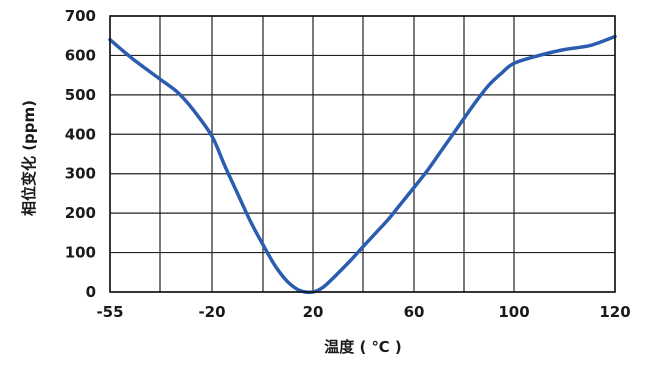 The height and width of the screenshot is (367, 646). What do you see at coordinates (513, 312) in the screenshot?
I see `x-tick-label: 100` at bounding box center [513, 312].